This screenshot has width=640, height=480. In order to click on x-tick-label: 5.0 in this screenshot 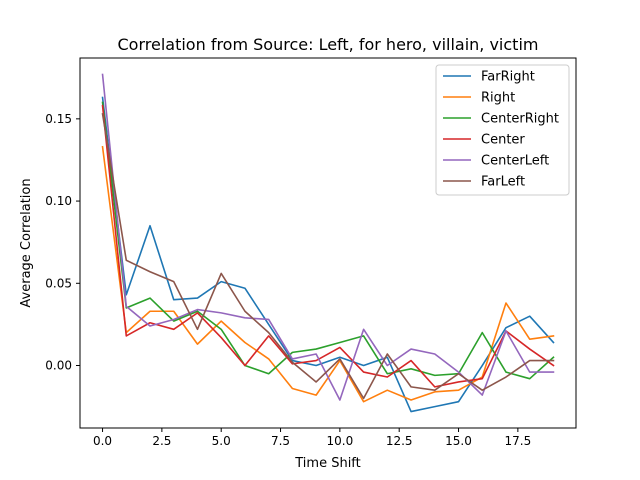, I will do `click(221, 441)`.